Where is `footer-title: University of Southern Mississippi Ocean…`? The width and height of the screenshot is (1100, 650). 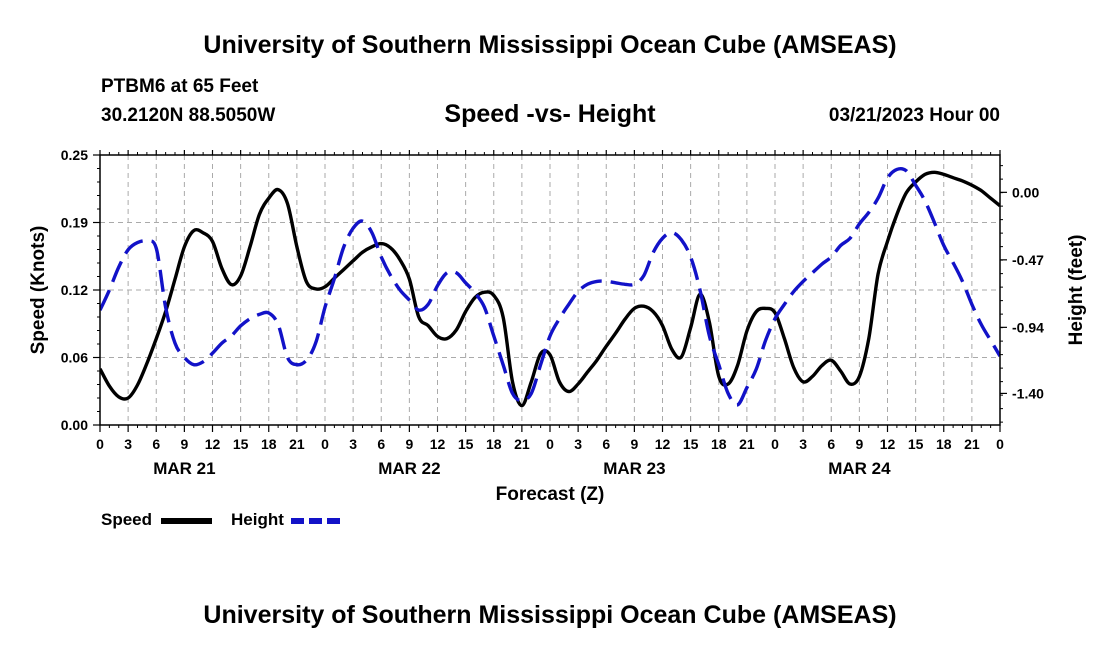
footer-title: University of Southern Mississippi Ocean… is located at coordinates (550, 615).